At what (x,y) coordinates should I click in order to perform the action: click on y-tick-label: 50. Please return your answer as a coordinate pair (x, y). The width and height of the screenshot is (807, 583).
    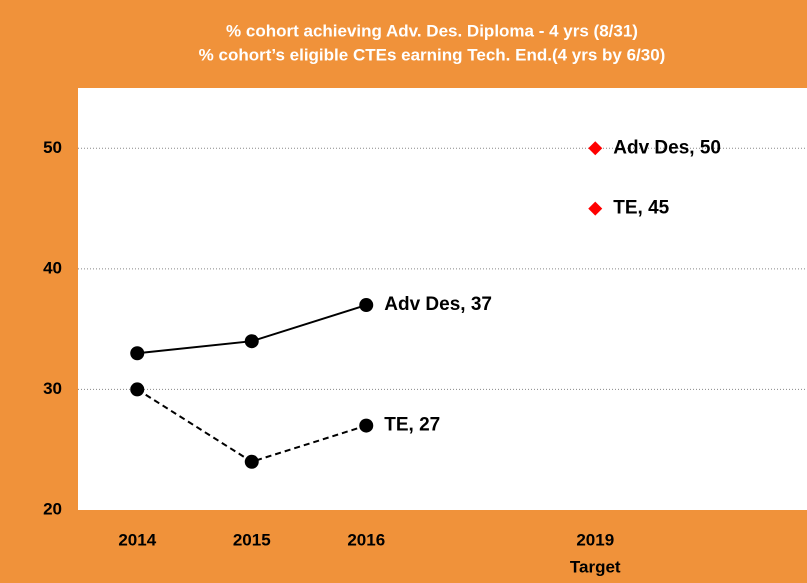
    Looking at the image, I should click on (52, 147).